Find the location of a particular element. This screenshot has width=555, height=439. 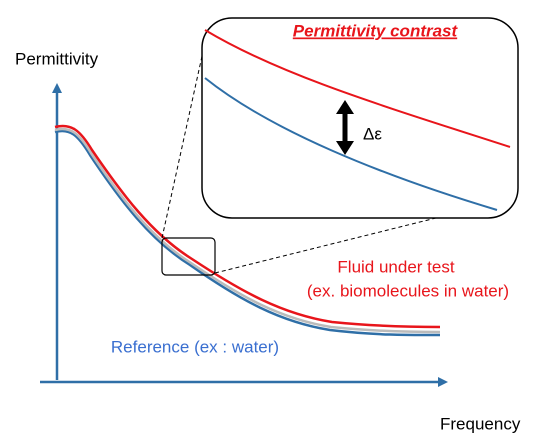

y-axis-label: Permittivity is located at coordinates (57, 58).